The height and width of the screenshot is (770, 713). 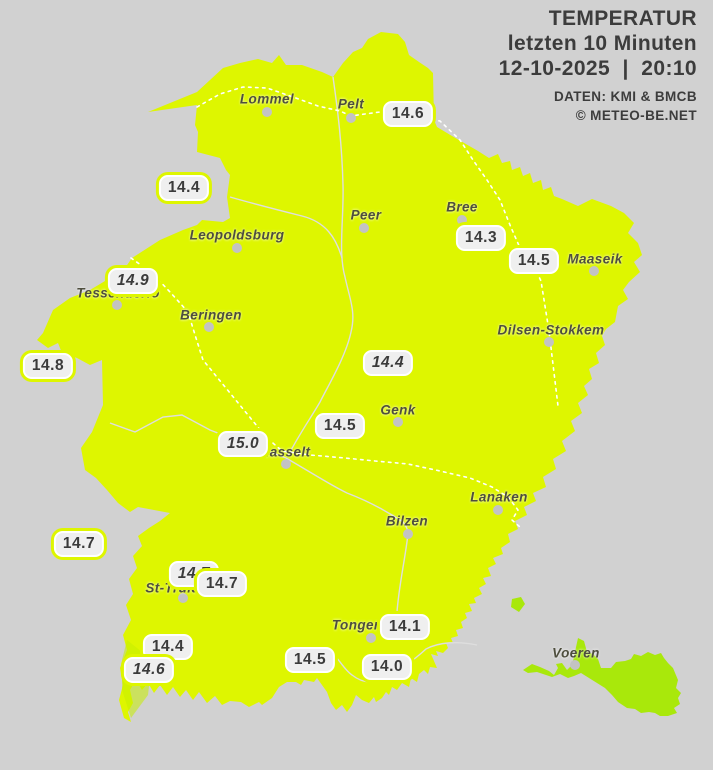 What do you see at coordinates (622, 18) in the screenshot?
I see `page-title: TEMPERATUR` at bounding box center [622, 18].